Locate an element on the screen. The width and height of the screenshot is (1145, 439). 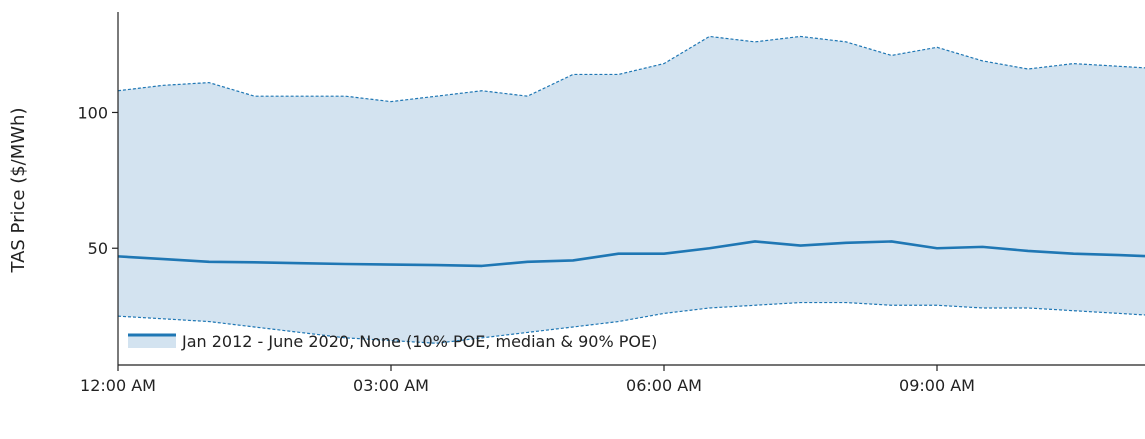
y-tick-label: 100 is located at coordinates (92, 112).